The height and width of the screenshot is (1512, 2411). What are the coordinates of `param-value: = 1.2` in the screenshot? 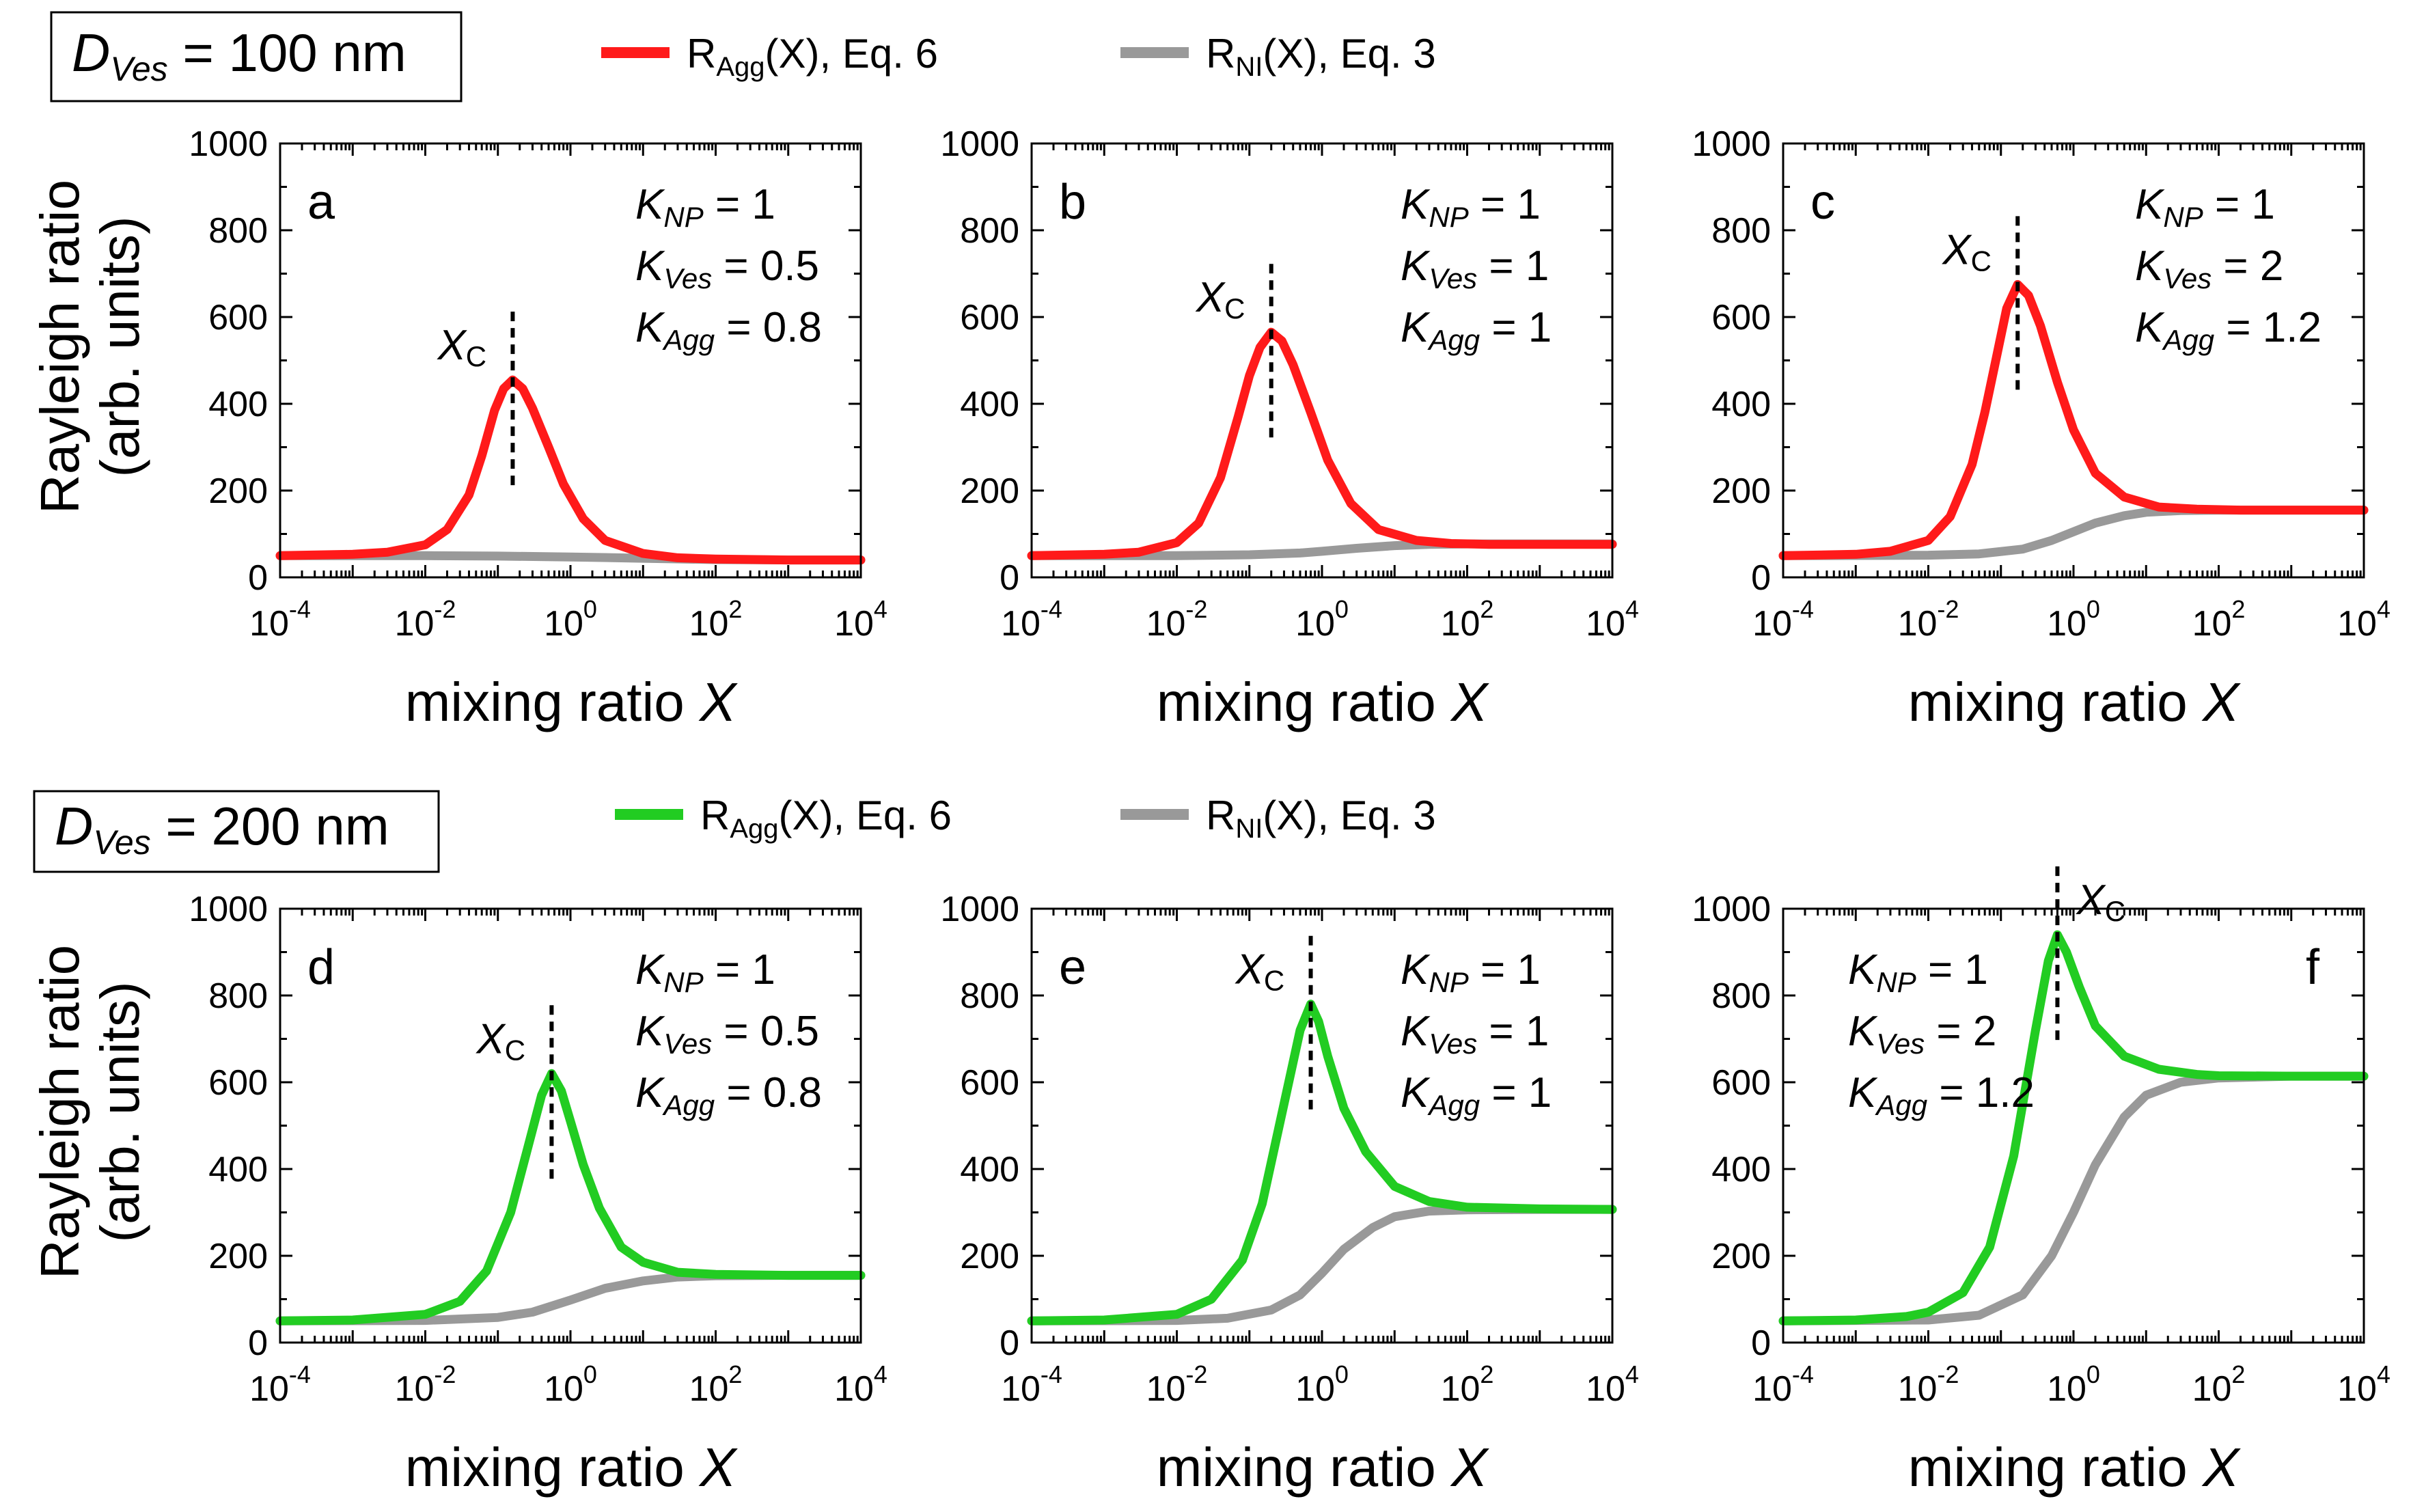 It's located at (2268, 327).